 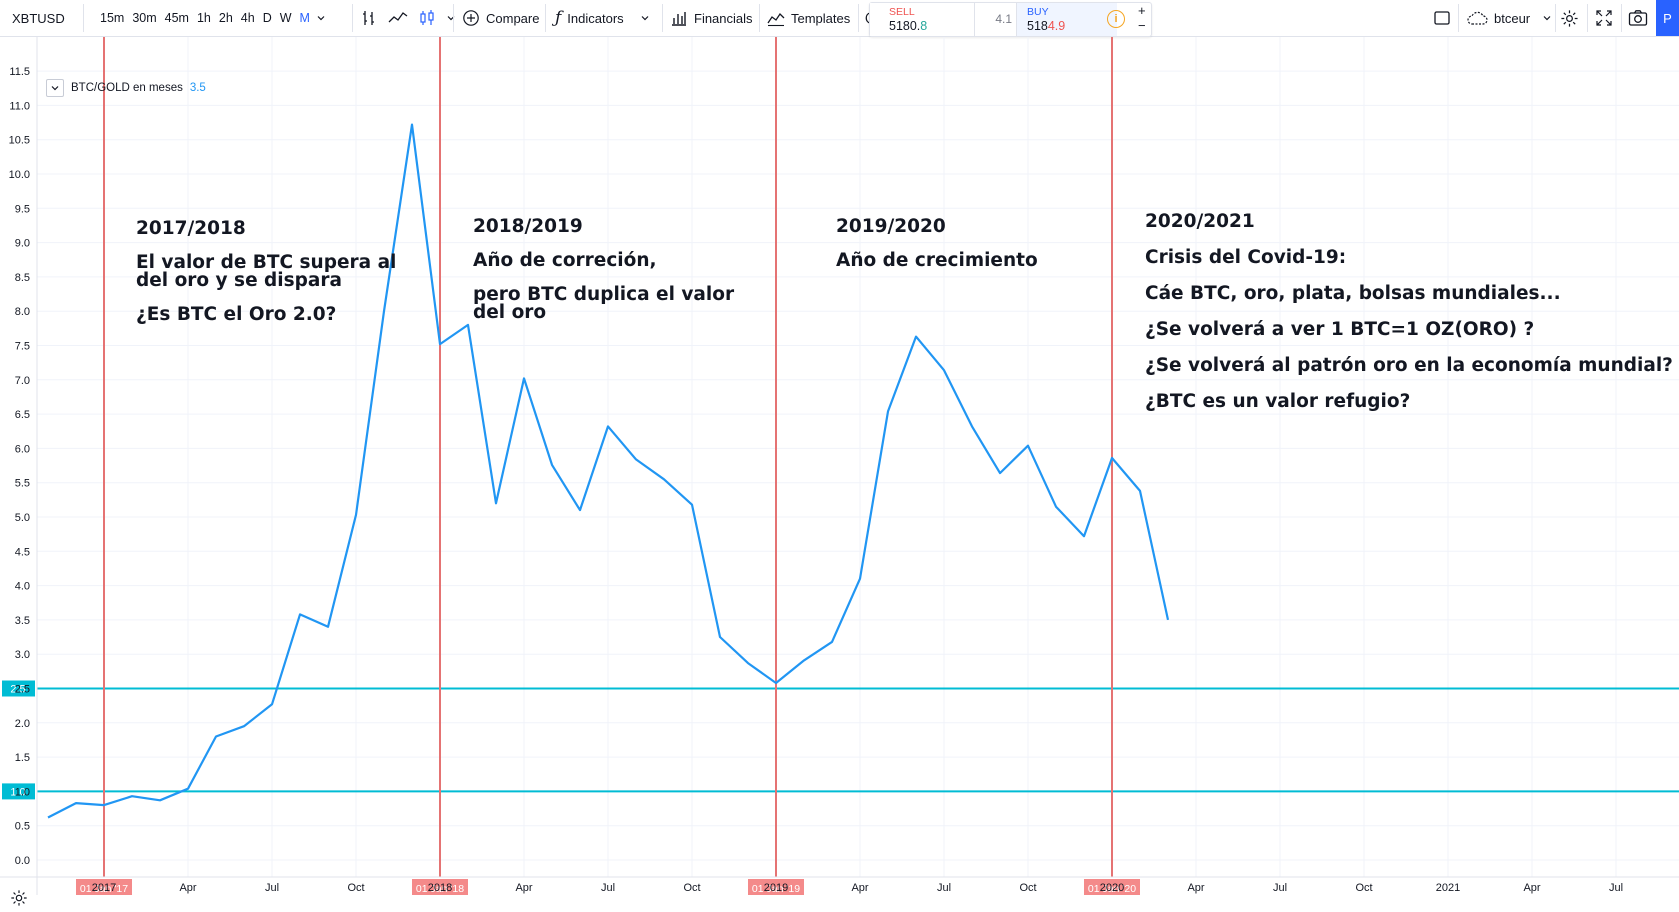 What do you see at coordinates (510, 312) in the screenshot?
I see `annotation-line: del oro` at bounding box center [510, 312].